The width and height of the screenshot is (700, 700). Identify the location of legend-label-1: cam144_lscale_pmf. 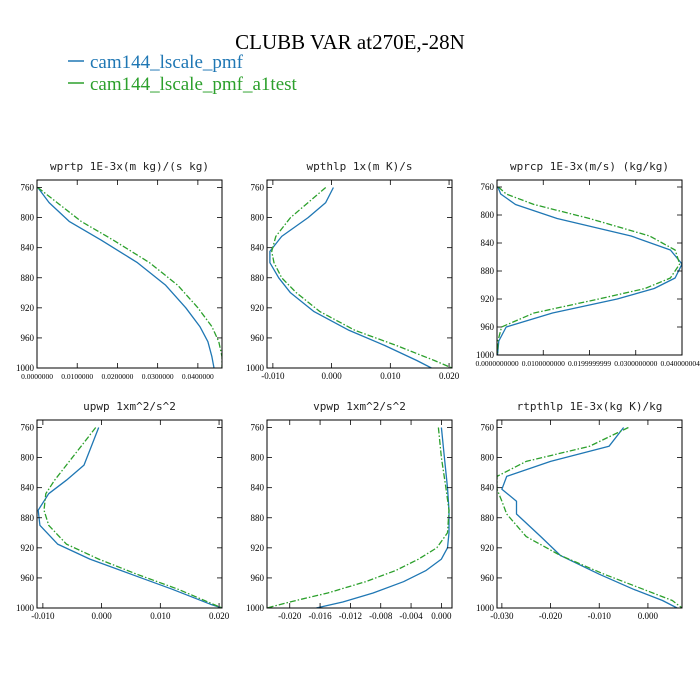
(167, 62).